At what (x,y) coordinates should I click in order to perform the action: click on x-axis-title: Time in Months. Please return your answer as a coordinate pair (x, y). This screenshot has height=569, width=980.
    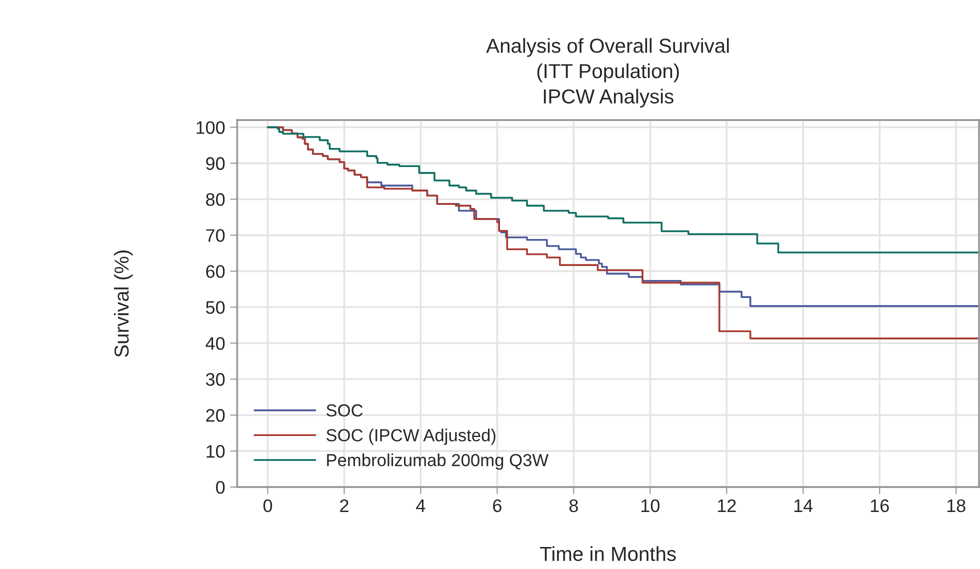
    Looking at the image, I should click on (608, 554).